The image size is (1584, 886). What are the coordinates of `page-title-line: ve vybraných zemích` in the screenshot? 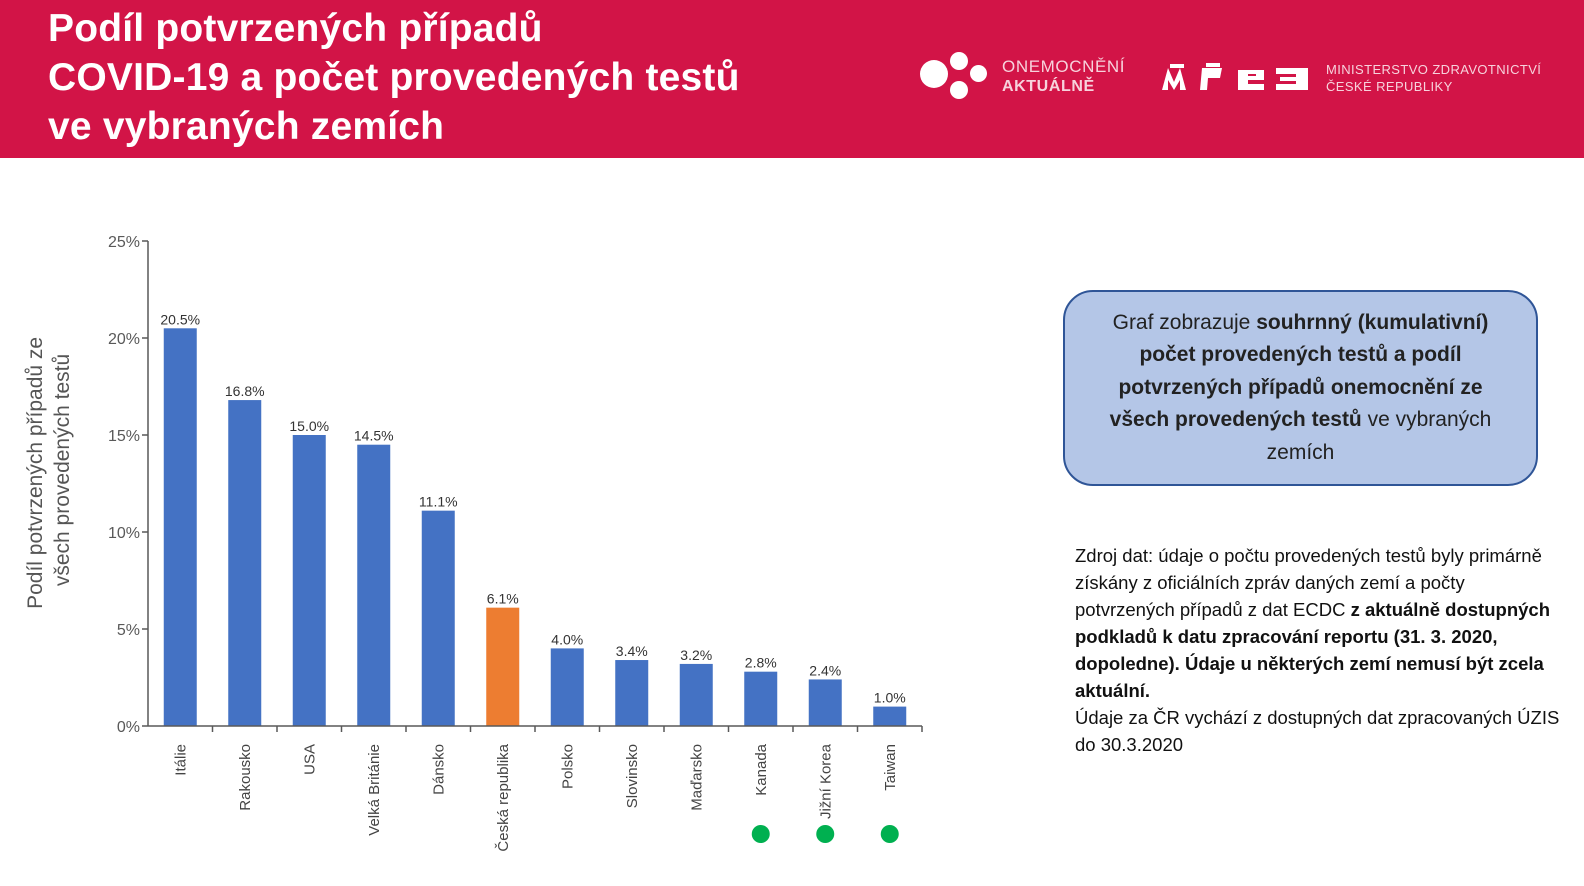 It's located at (246, 126).